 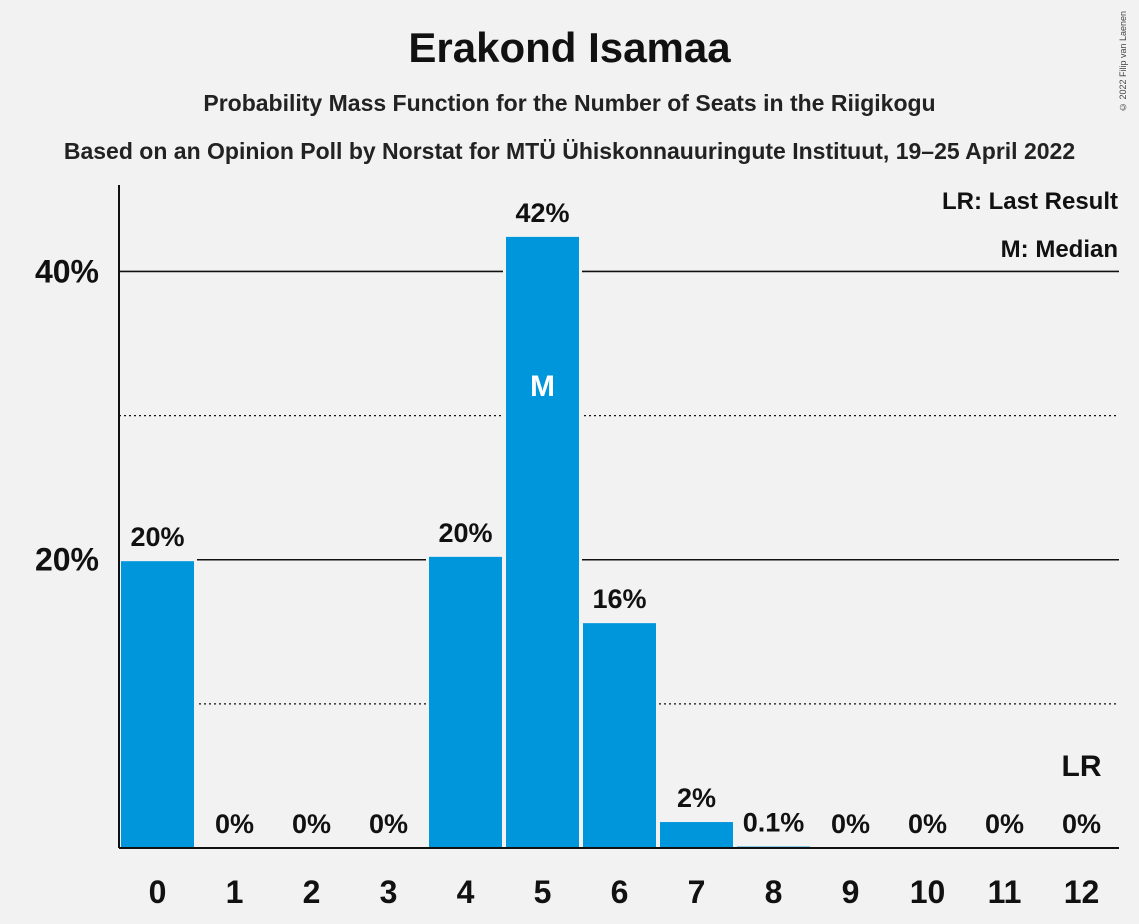 What do you see at coordinates (696, 798) in the screenshot?
I see `value-label: 2%` at bounding box center [696, 798].